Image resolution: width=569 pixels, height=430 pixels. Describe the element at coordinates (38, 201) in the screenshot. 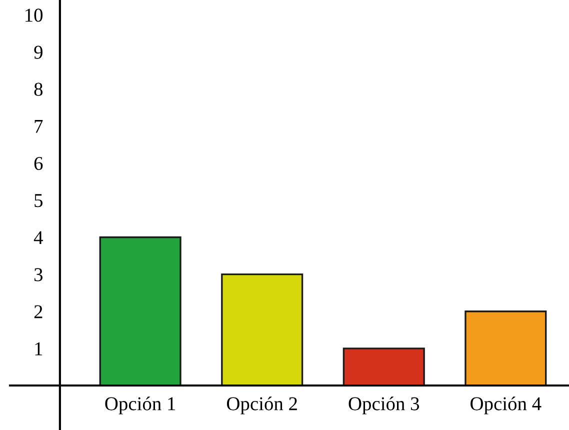

I see `y-tick-label: 5` at that location.